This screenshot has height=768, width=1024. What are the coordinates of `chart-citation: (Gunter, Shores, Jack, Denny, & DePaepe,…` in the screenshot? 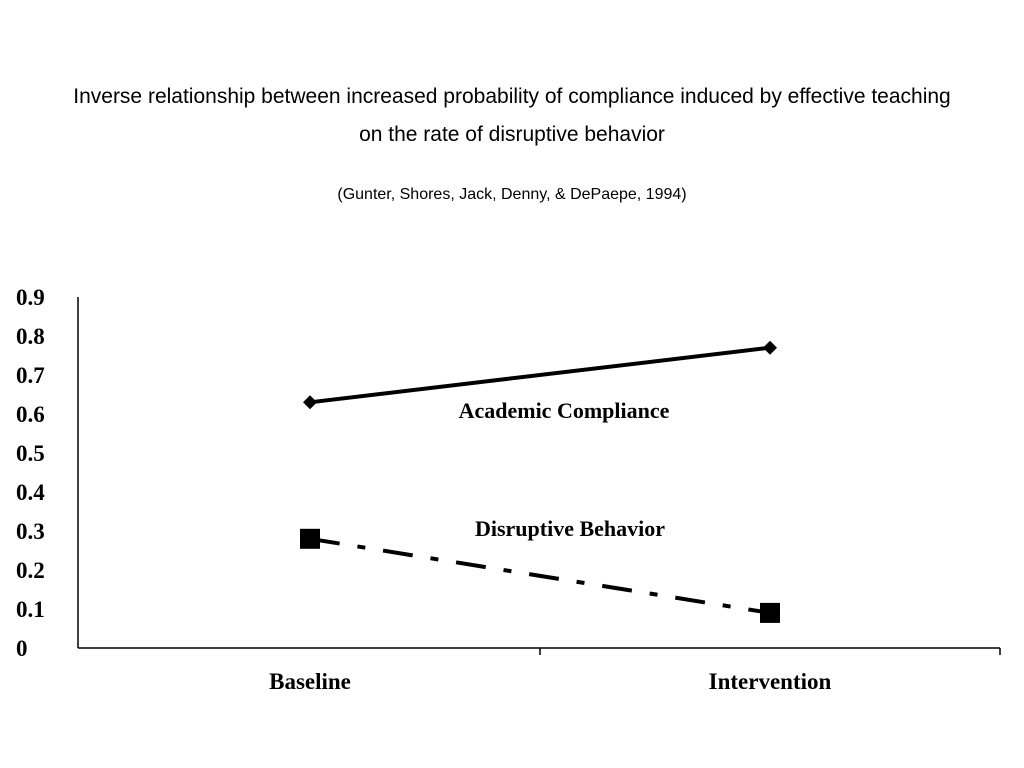 It's located at (512, 194).